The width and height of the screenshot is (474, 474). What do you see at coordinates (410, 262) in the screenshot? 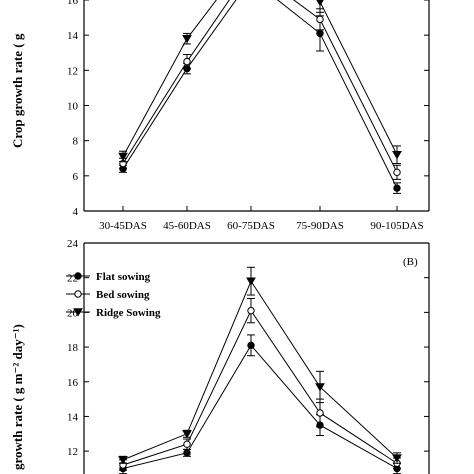
I see `panel-b-tag: (B)` at bounding box center [410, 262].